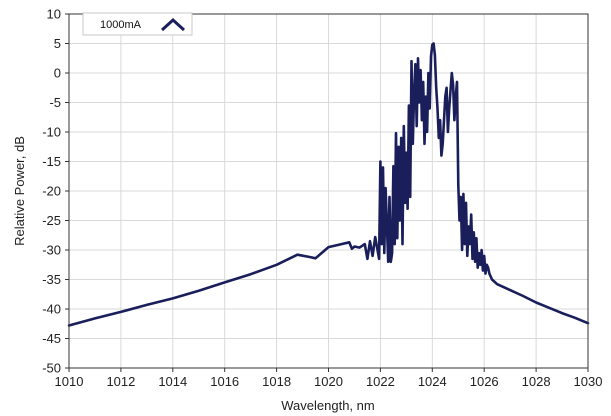 Image resolution: width=611 pixels, height=416 pixels. Describe the element at coordinates (588, 381) in the screenshot. I see `x-tick-label: 1030` at that location.